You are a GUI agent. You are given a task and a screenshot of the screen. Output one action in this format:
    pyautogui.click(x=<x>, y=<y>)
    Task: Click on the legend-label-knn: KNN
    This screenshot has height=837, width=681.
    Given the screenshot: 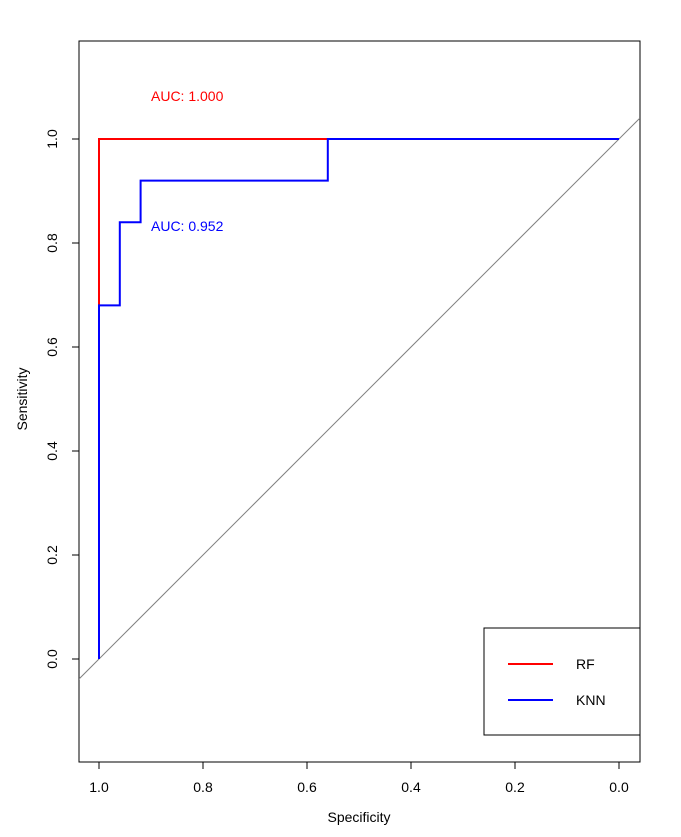 What is the action you would take?
    pyautogui.click(x=591, y=700)
    